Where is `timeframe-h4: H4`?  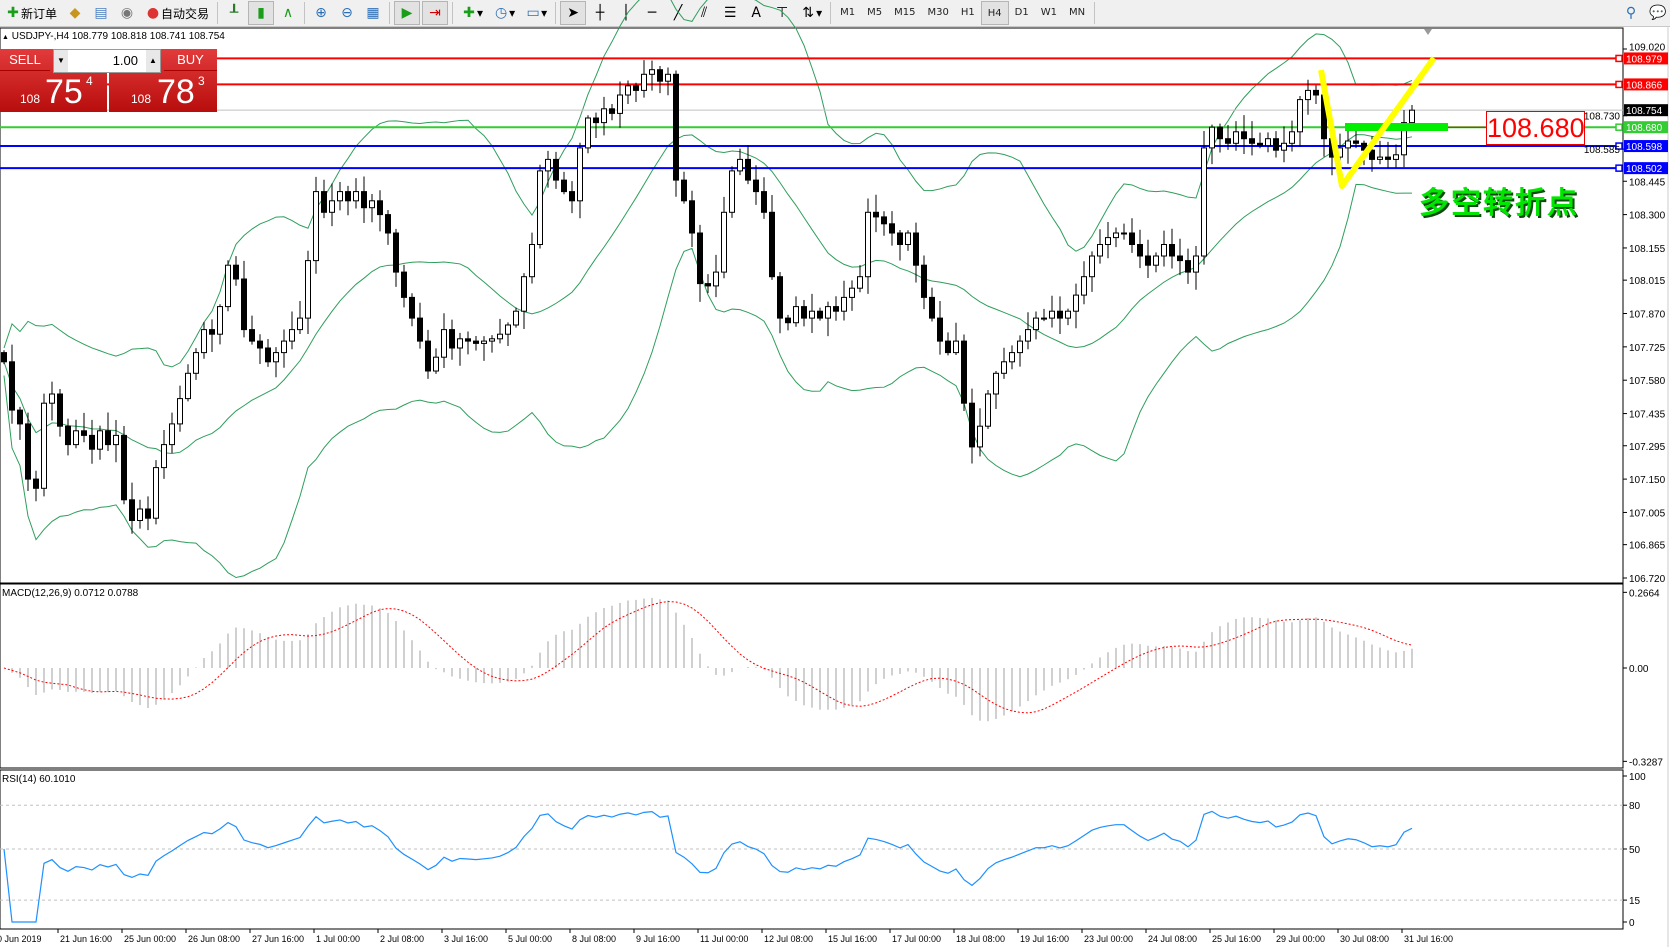
timeframe-h4: H4 is located at coordinates (994, 13).